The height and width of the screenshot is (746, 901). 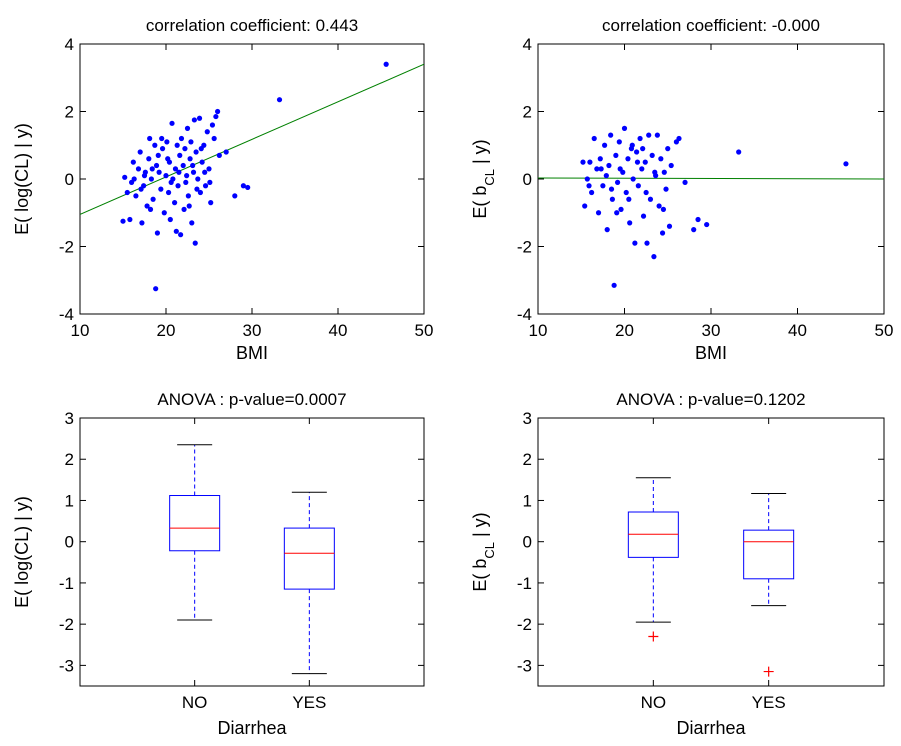 I want to click on interquartile-box, so click(x=769, y=554).